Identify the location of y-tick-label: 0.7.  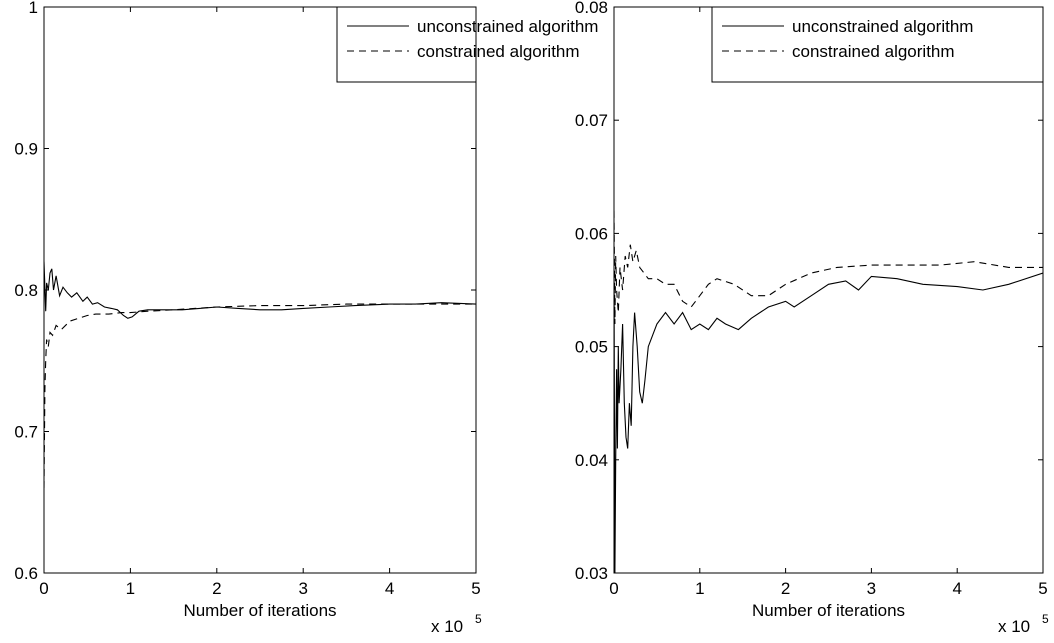
(26, 432).